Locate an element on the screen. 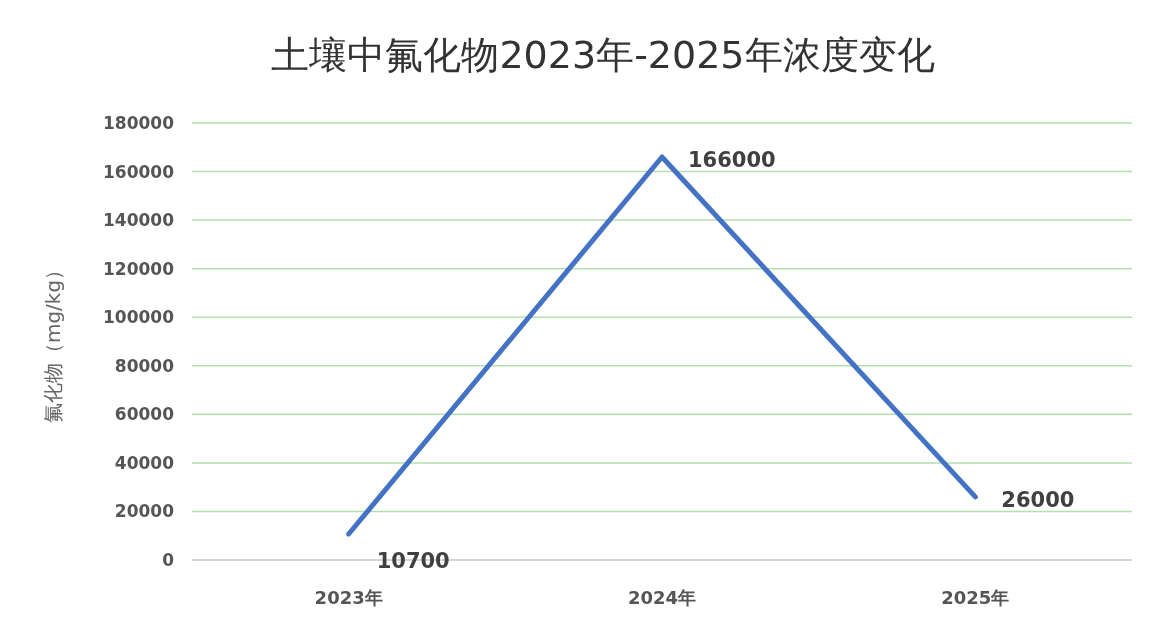  y-tick-label: 100000 is located at coordinates (139, 317).